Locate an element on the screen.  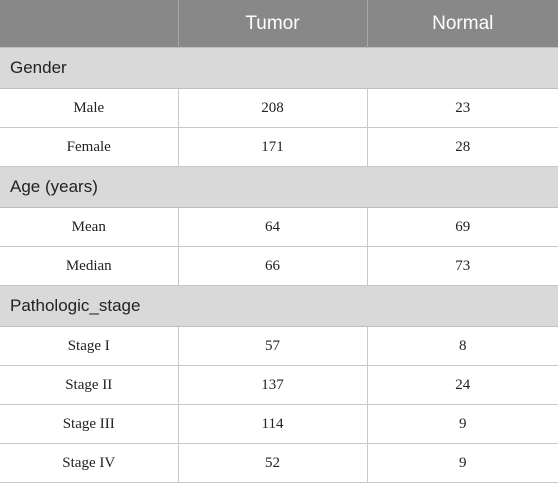
normal-value: 73 is located at coordinates (462, 266).